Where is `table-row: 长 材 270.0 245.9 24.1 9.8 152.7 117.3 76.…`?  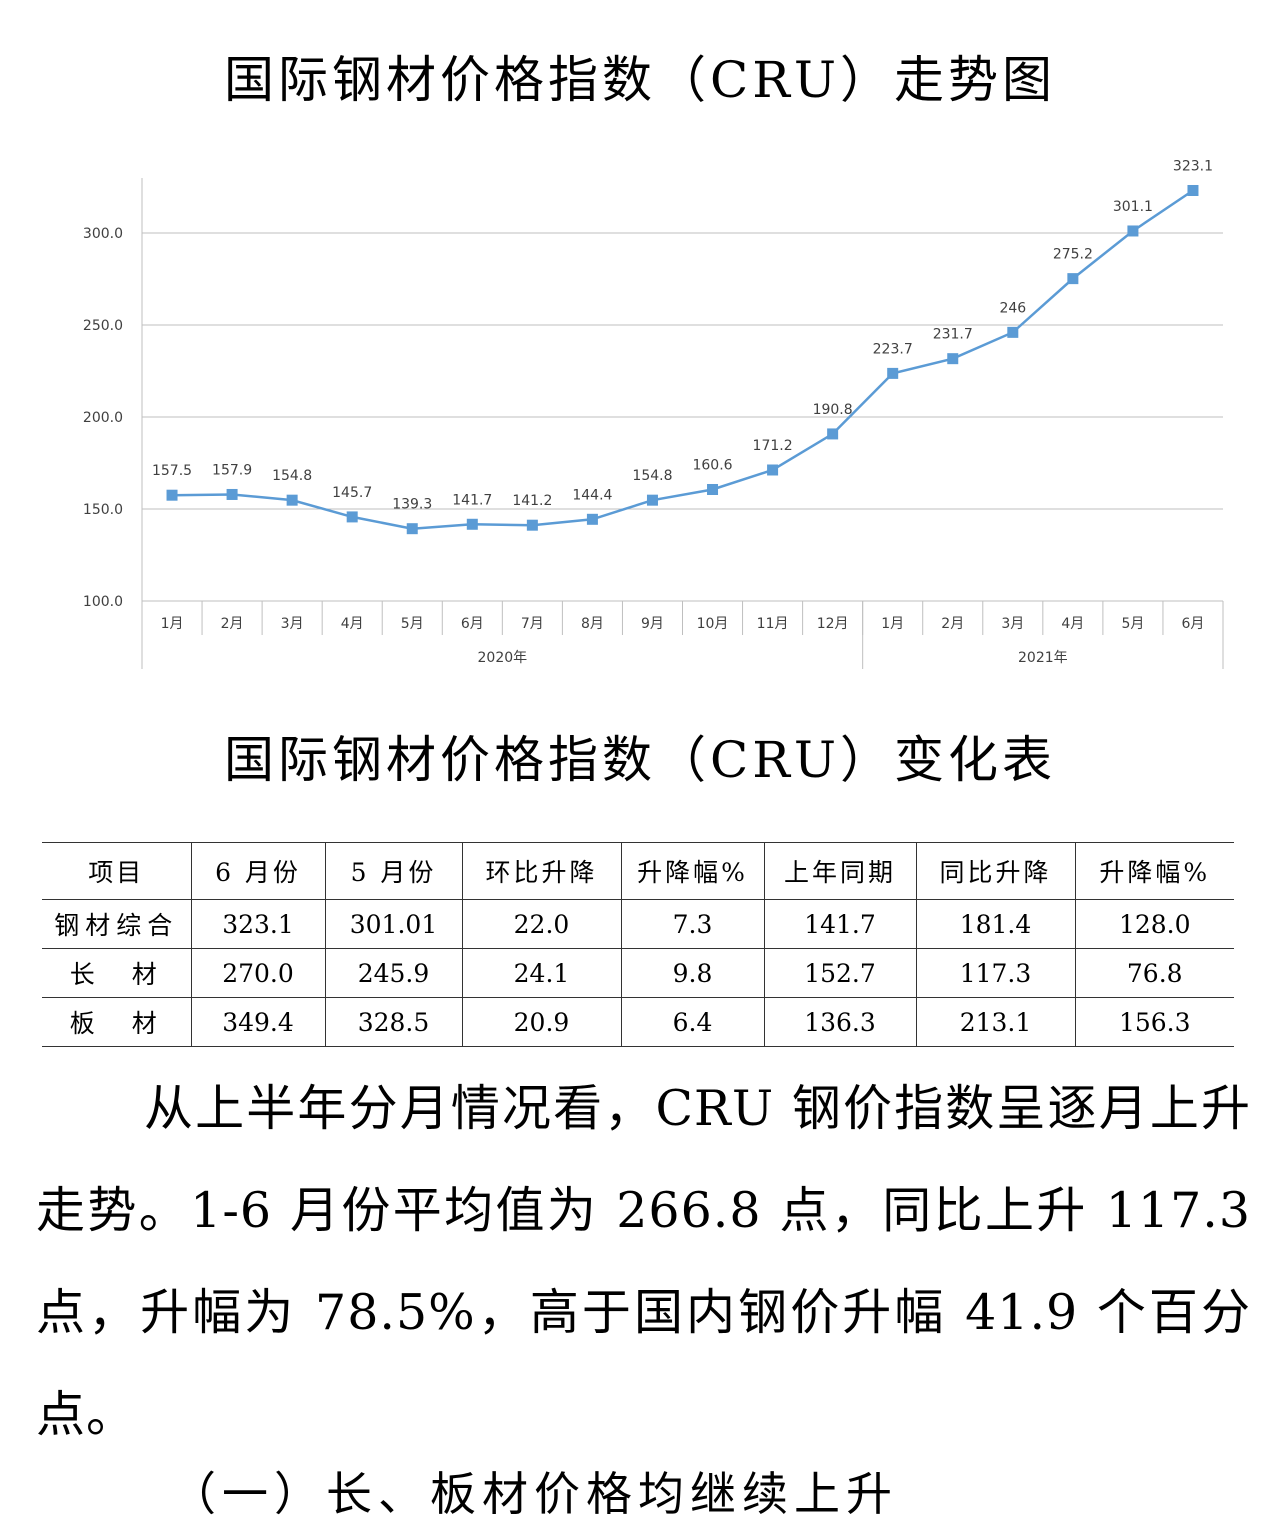
table-row: 长 材 270.0 245.9 24.1 9.8 152.7 117.3 76.… is located at coordinates (638, 973).